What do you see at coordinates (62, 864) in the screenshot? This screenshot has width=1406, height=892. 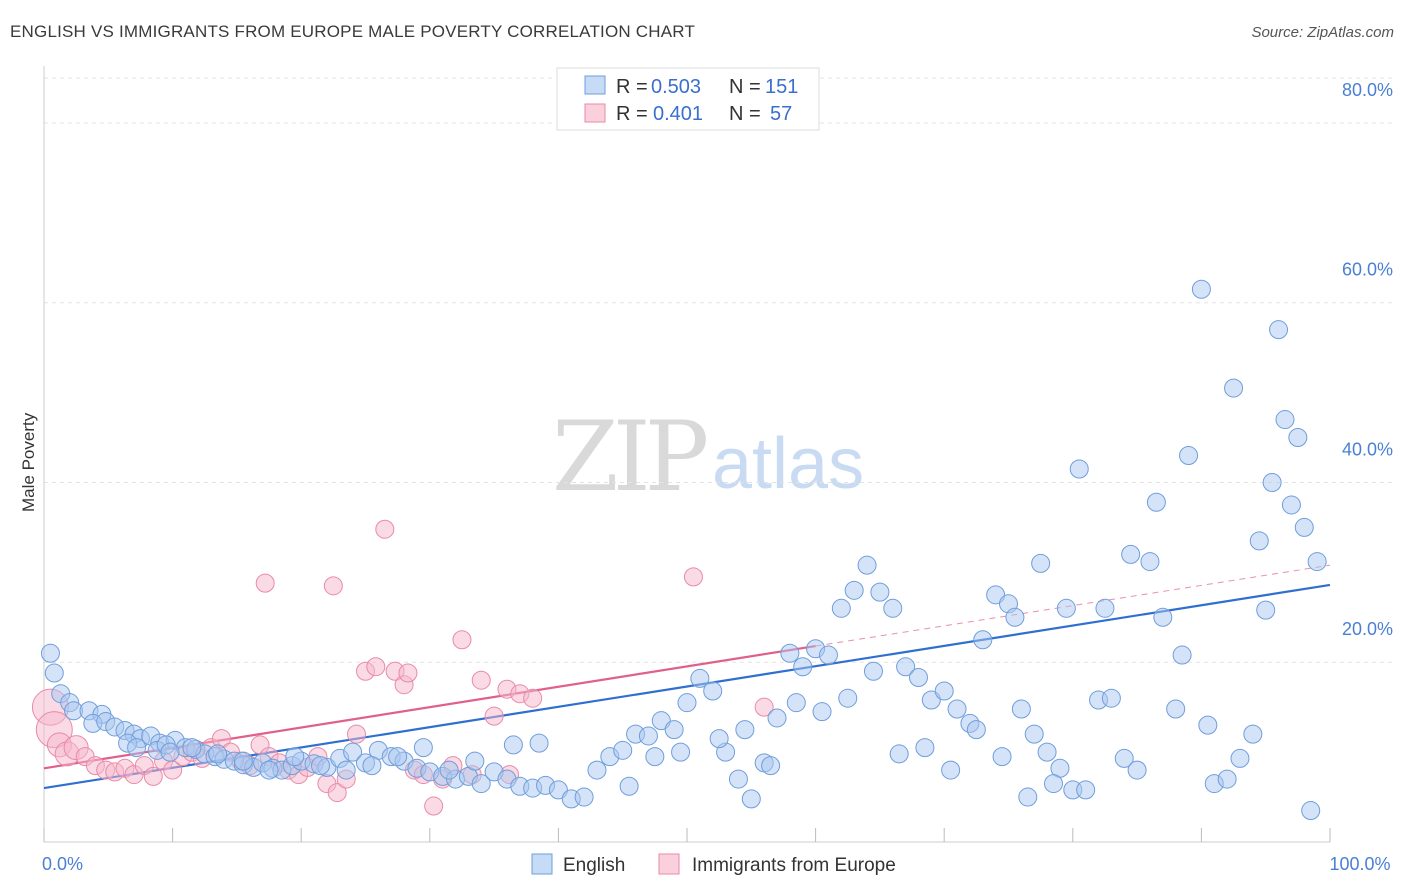 I see `x-tick-label: 0.0%` at bounding box center [62, 864].